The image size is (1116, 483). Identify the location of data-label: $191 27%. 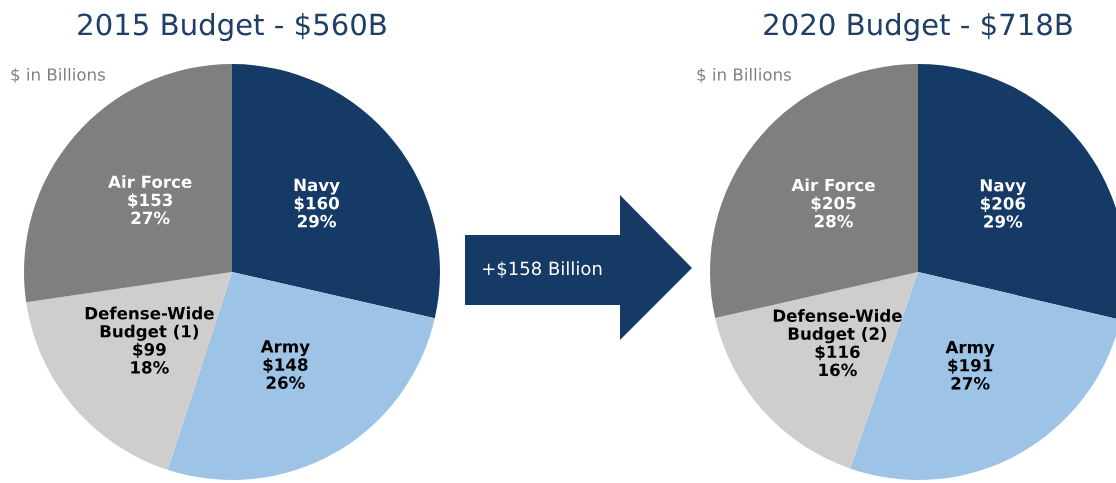
(970, 374).